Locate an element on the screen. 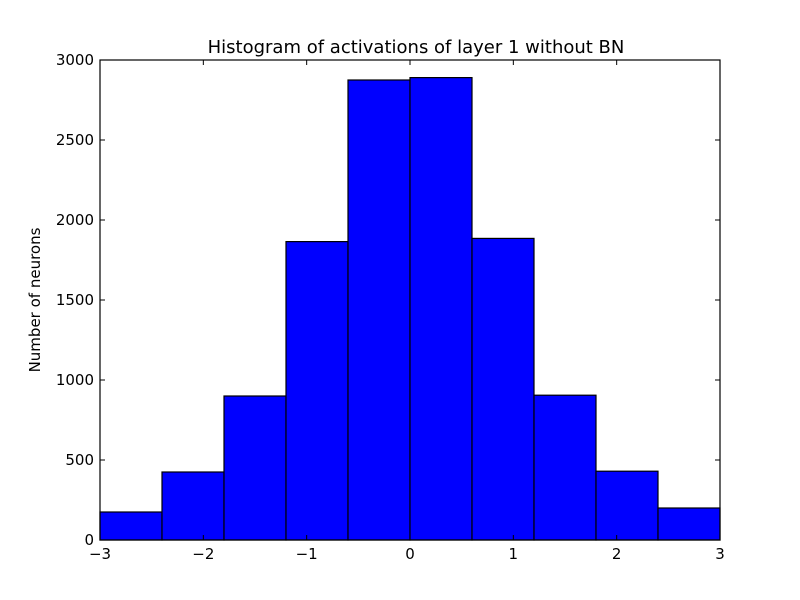  y-tick-label: 1000 is located at coordinates (75, 380).